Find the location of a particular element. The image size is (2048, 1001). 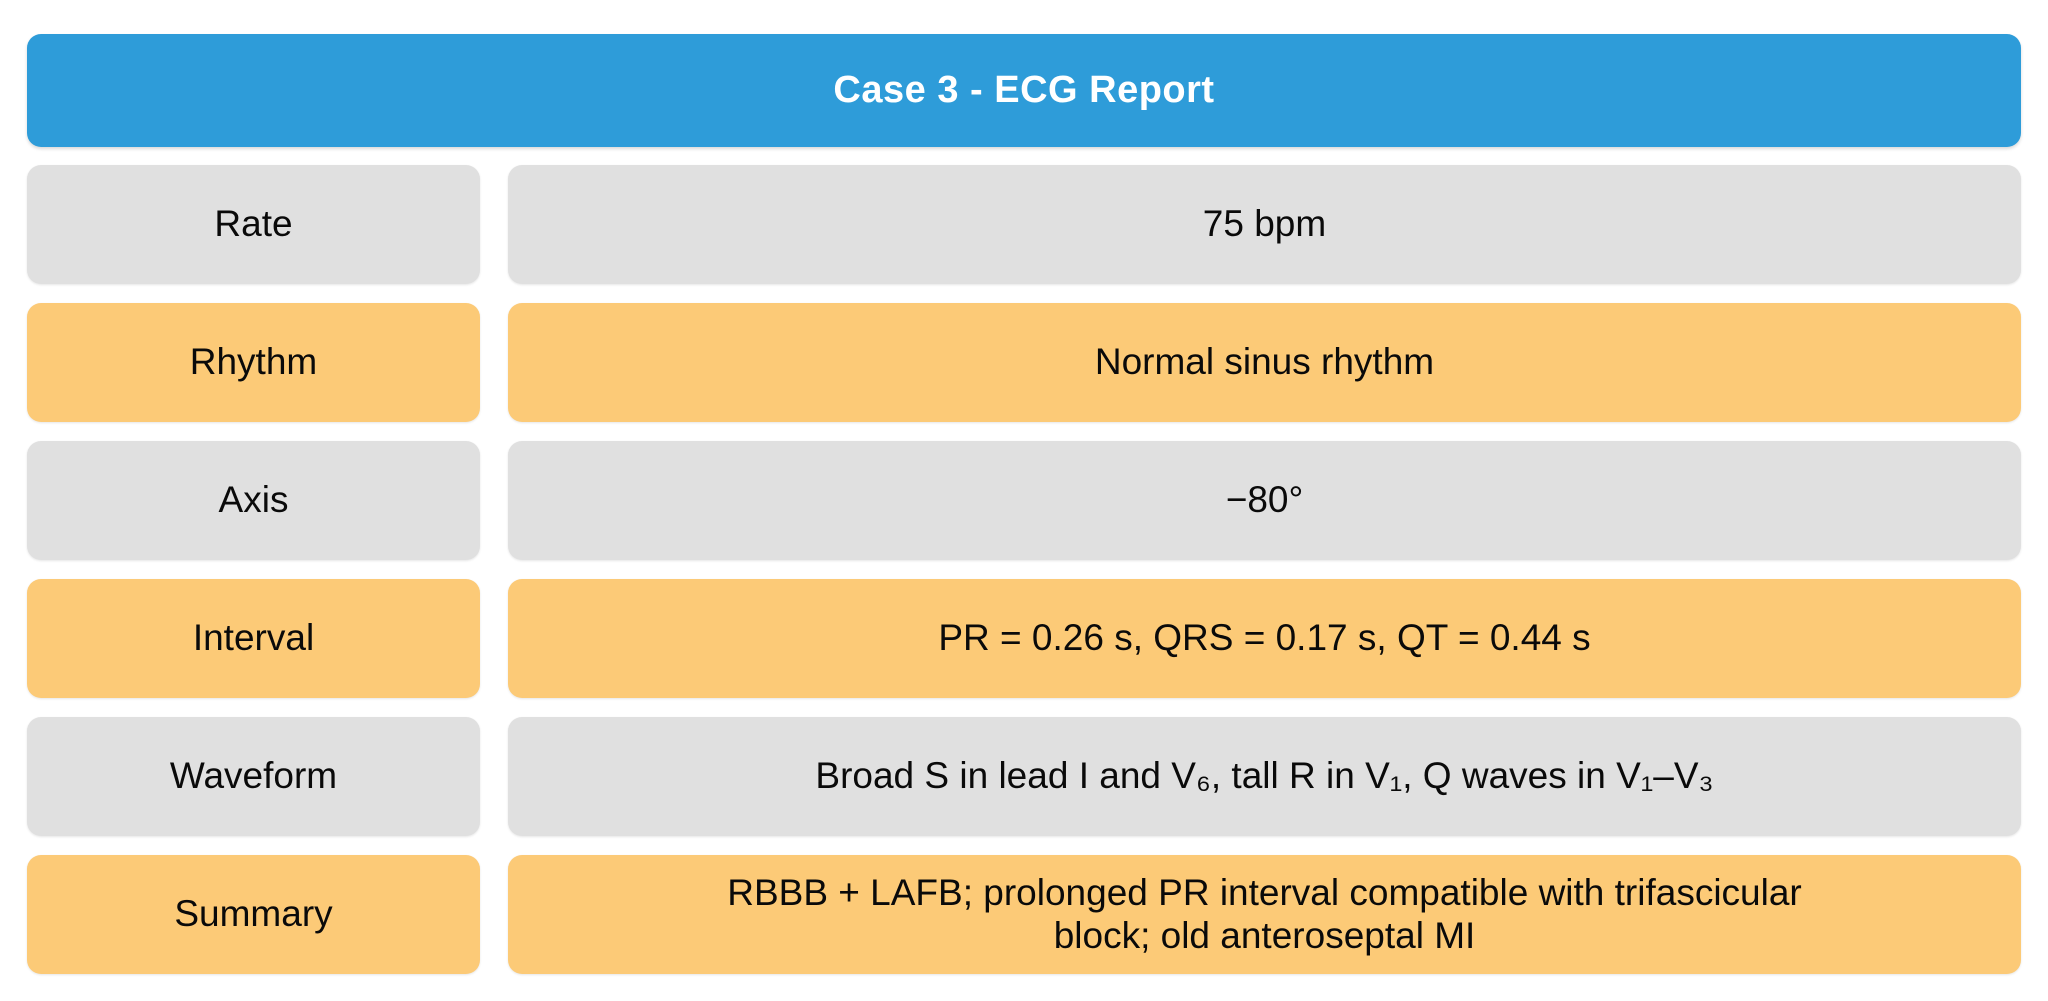

row-value: PR = 0.26 s, QRS = 0.17 s, QT = 0.44 s is located at coordinates (1264, 638).